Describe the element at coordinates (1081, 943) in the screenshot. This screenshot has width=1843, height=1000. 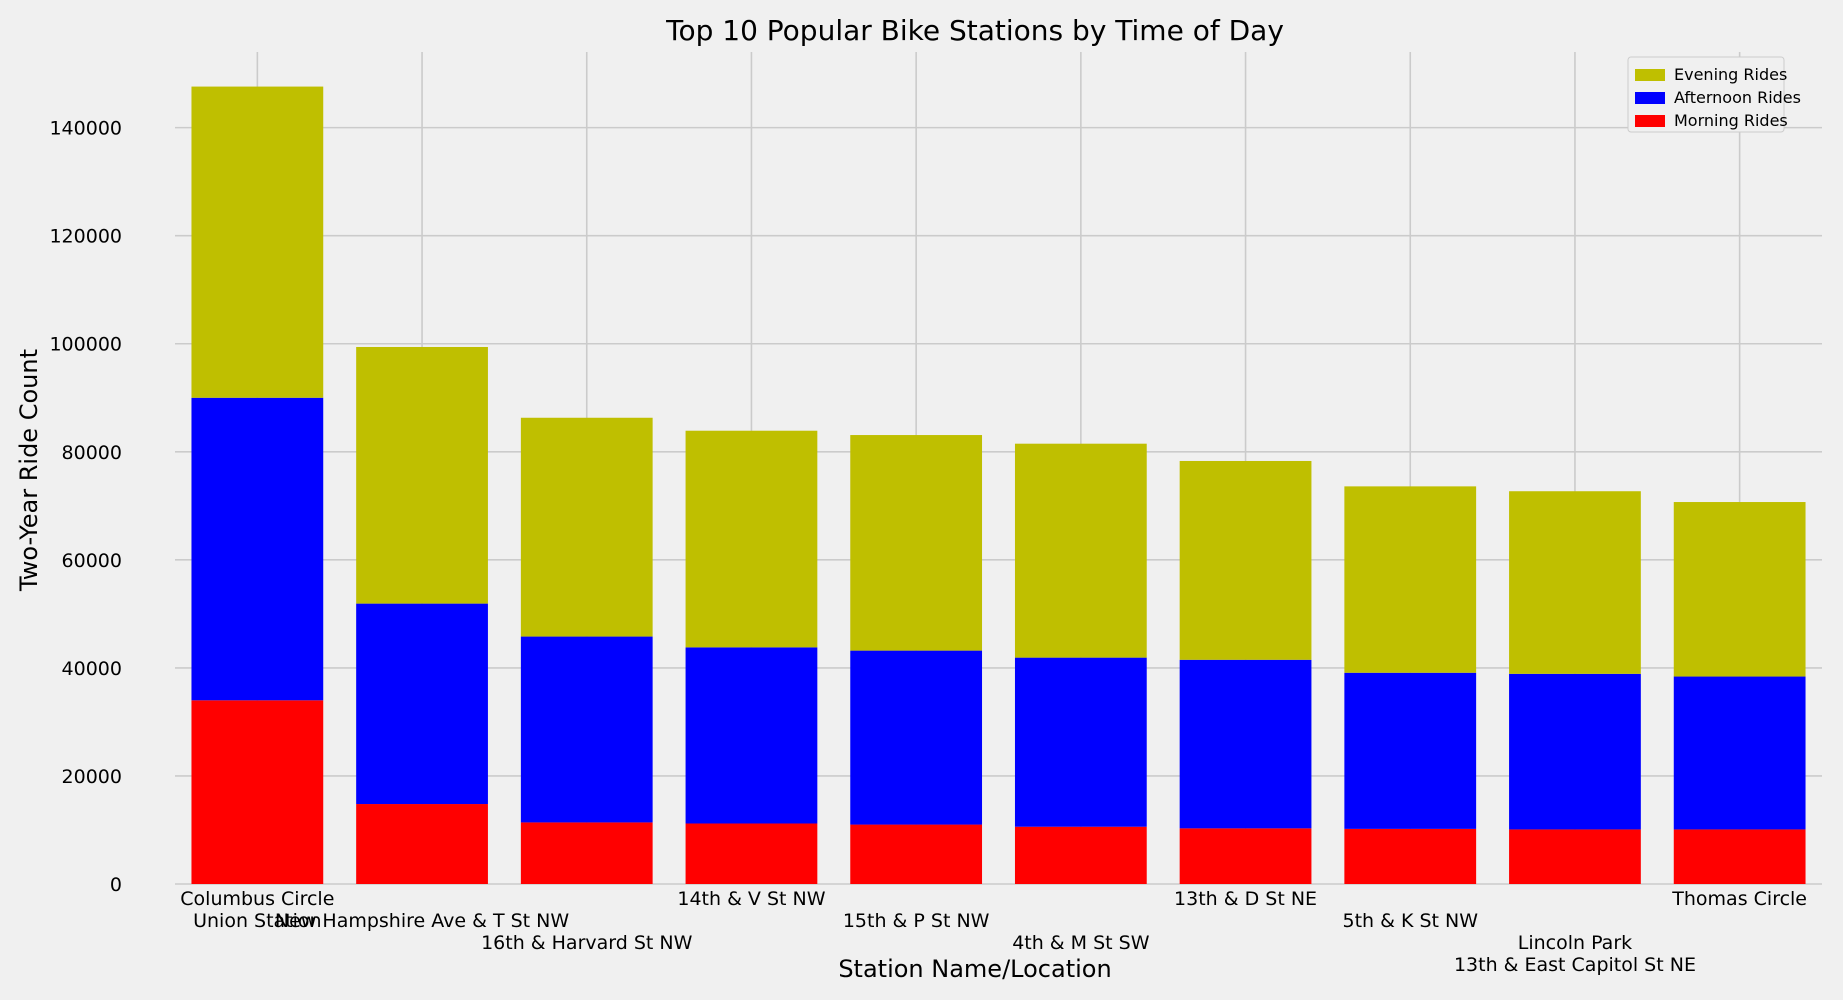
I see `x-tick-label: 4th & M St SW` at that location.